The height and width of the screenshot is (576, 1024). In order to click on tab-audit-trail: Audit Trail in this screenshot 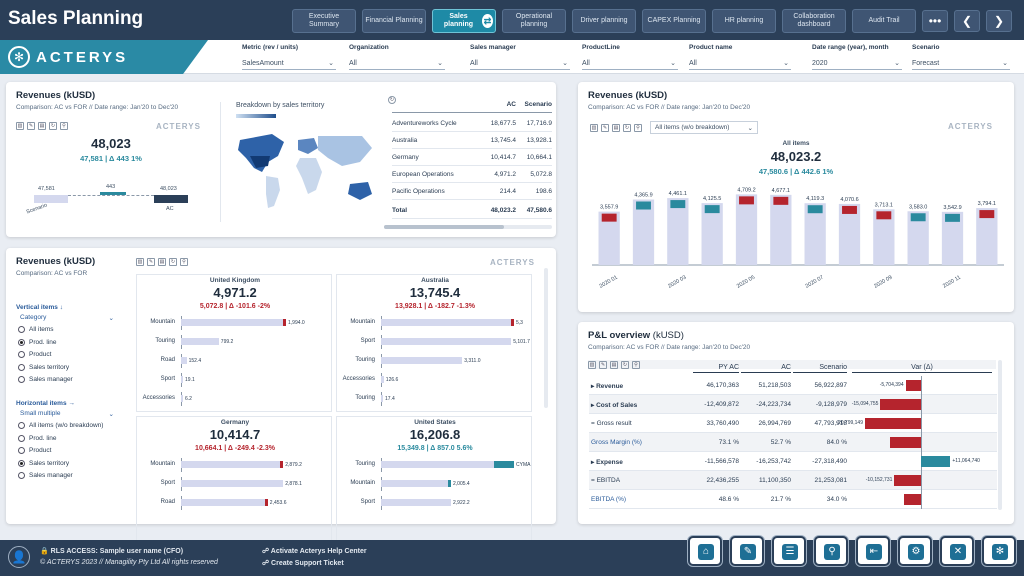, I will do `click(884, 21)`.